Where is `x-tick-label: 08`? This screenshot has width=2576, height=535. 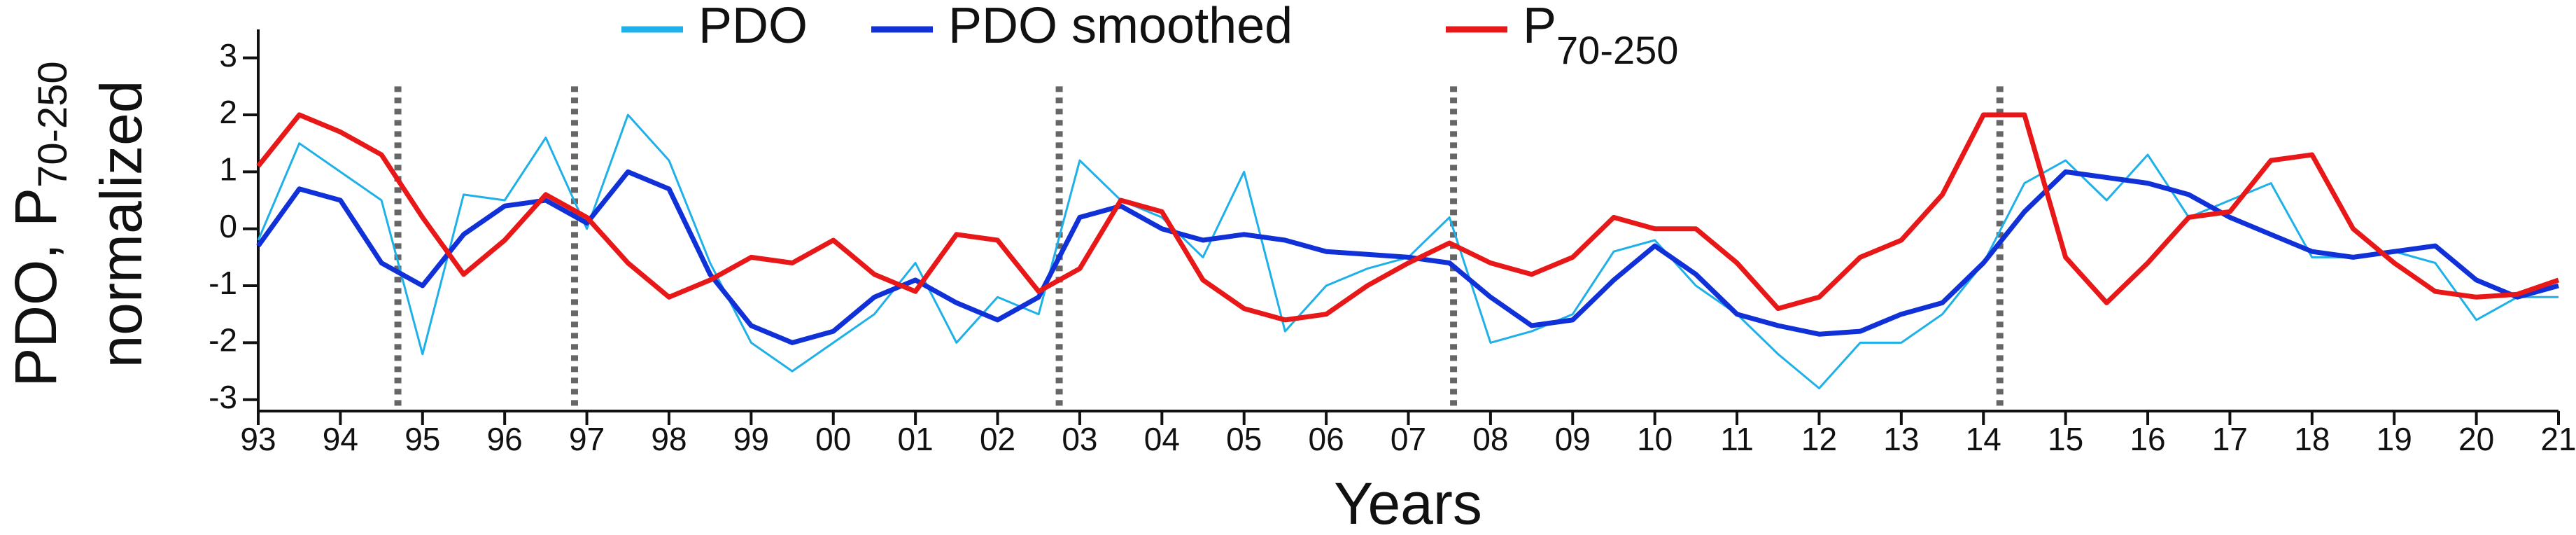 x-tick-label: 08 is located at coordinates (1490, 439).